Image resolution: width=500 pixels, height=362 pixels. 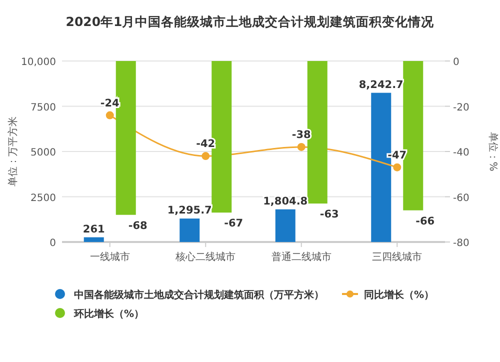 I want to click on y-tick-label: 2500, so click(x=43, y=198).